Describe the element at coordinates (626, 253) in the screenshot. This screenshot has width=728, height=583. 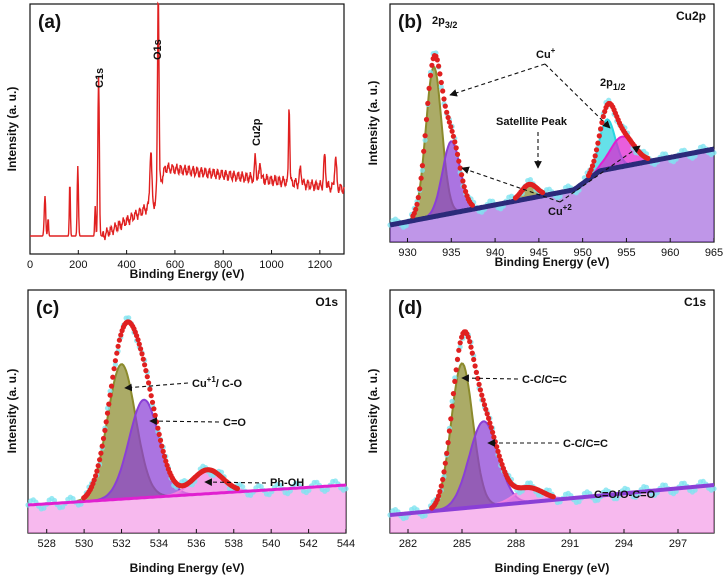
I see `panel-b-tick-label-5: 955` at that location.